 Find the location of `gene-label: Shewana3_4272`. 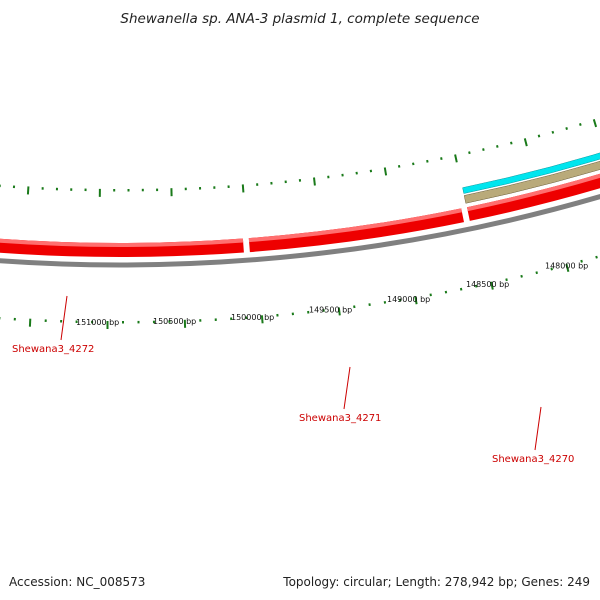

gene-label: Shewana3_4272 is located at coordinates (53, 349).